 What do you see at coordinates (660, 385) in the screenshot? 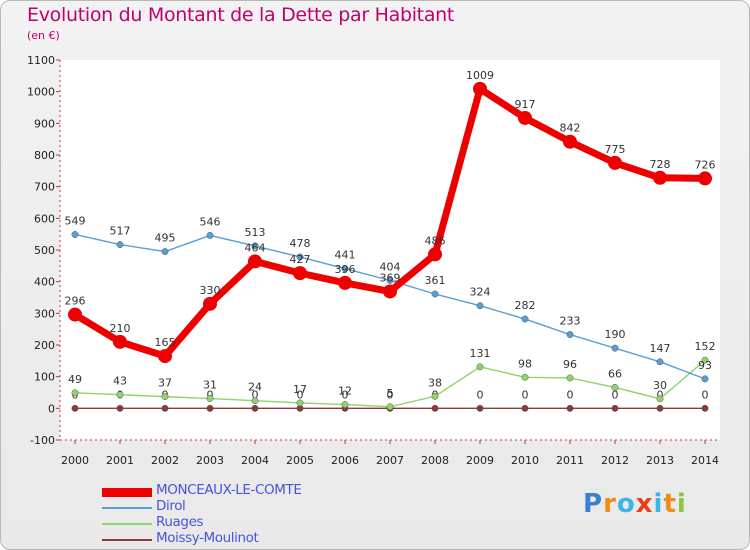
I see `data-label-ruages: 30` at bounding box center [660, 385].